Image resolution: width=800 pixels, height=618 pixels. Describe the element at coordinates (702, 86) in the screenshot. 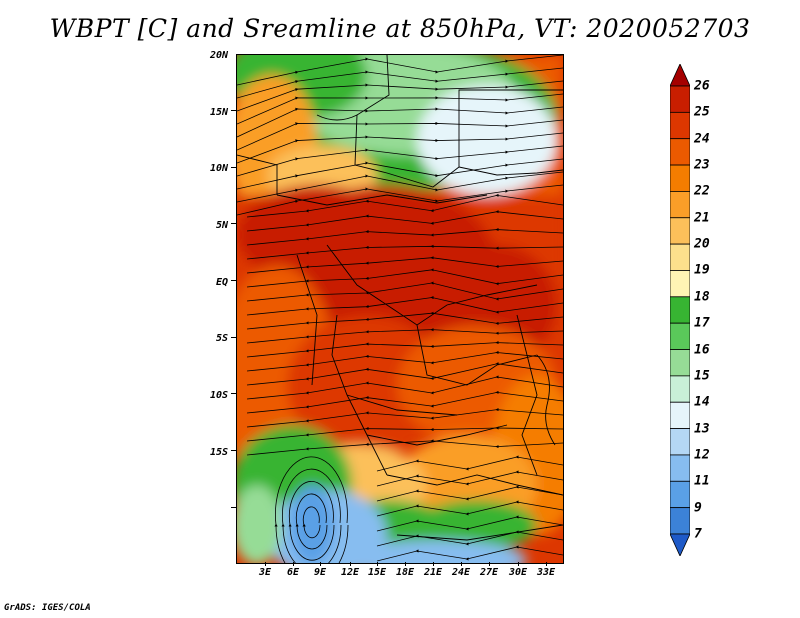

I see `colorbar-label: 26` at that location.